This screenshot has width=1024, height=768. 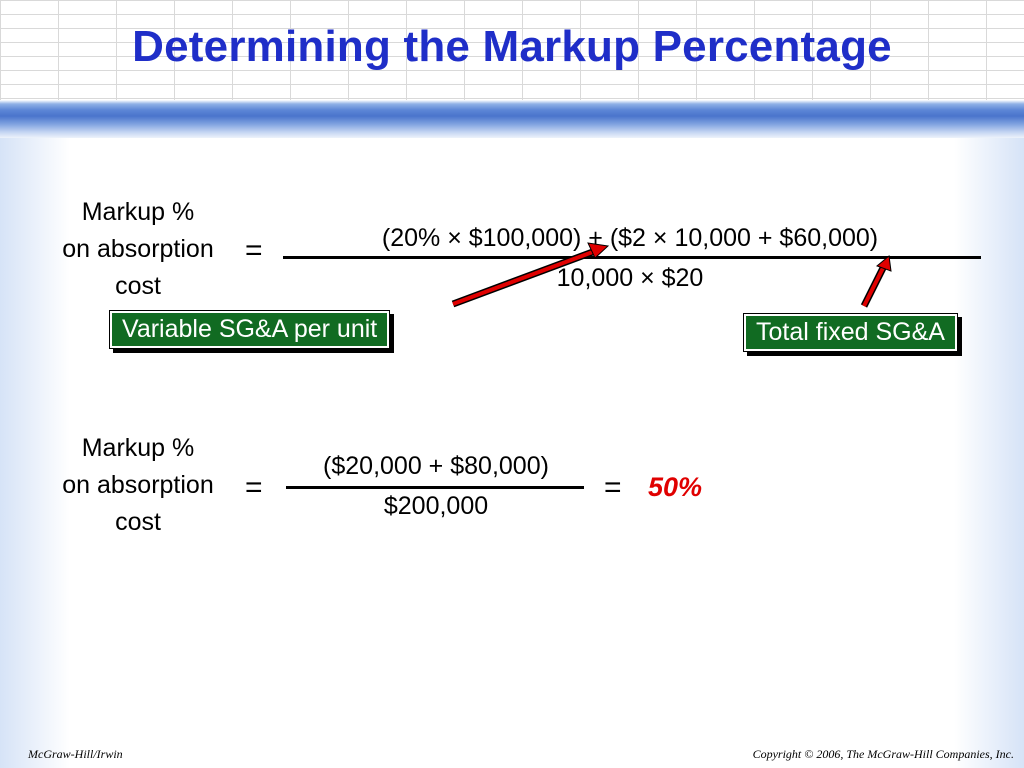 What do you see at coordinates (254, 487) in the screenshot?
I see `formula2-equals: =` at bounding box center [254, 487].